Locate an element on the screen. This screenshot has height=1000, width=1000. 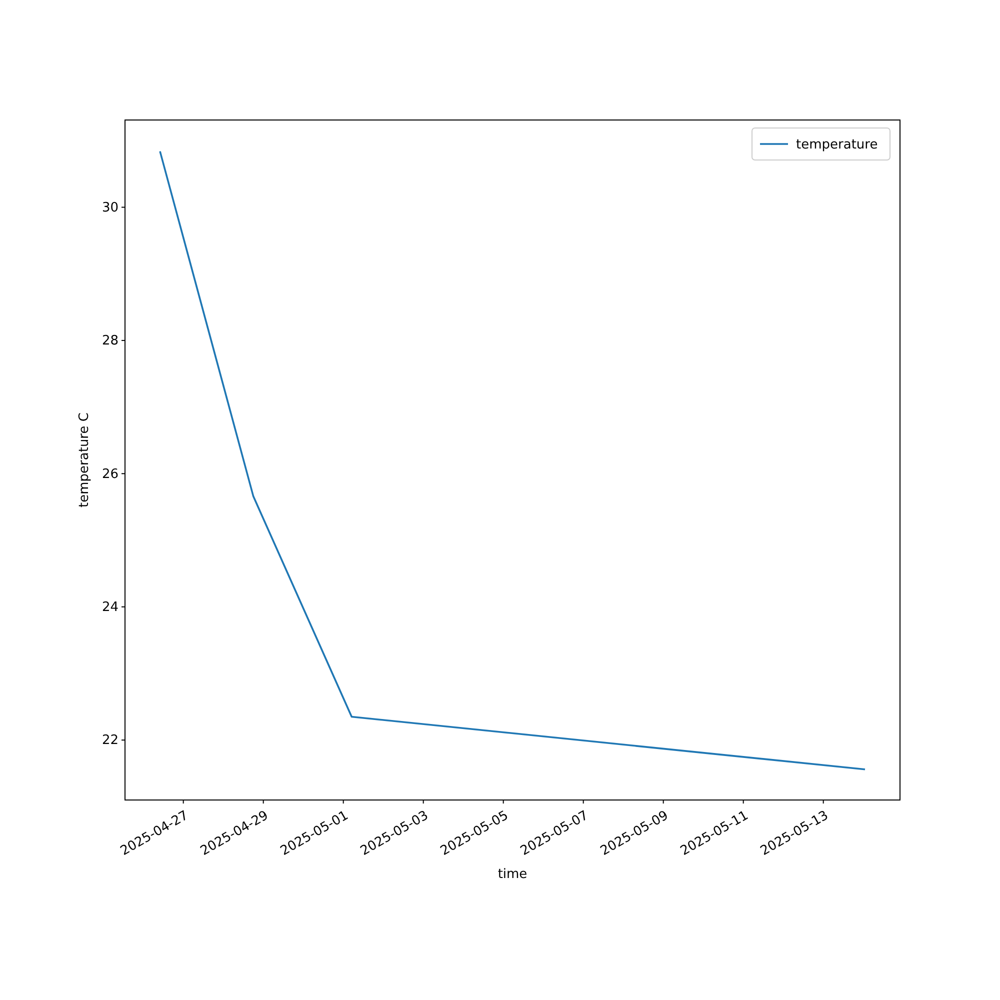
y-axis-title: temperature C is located at coordinates (84, 460).